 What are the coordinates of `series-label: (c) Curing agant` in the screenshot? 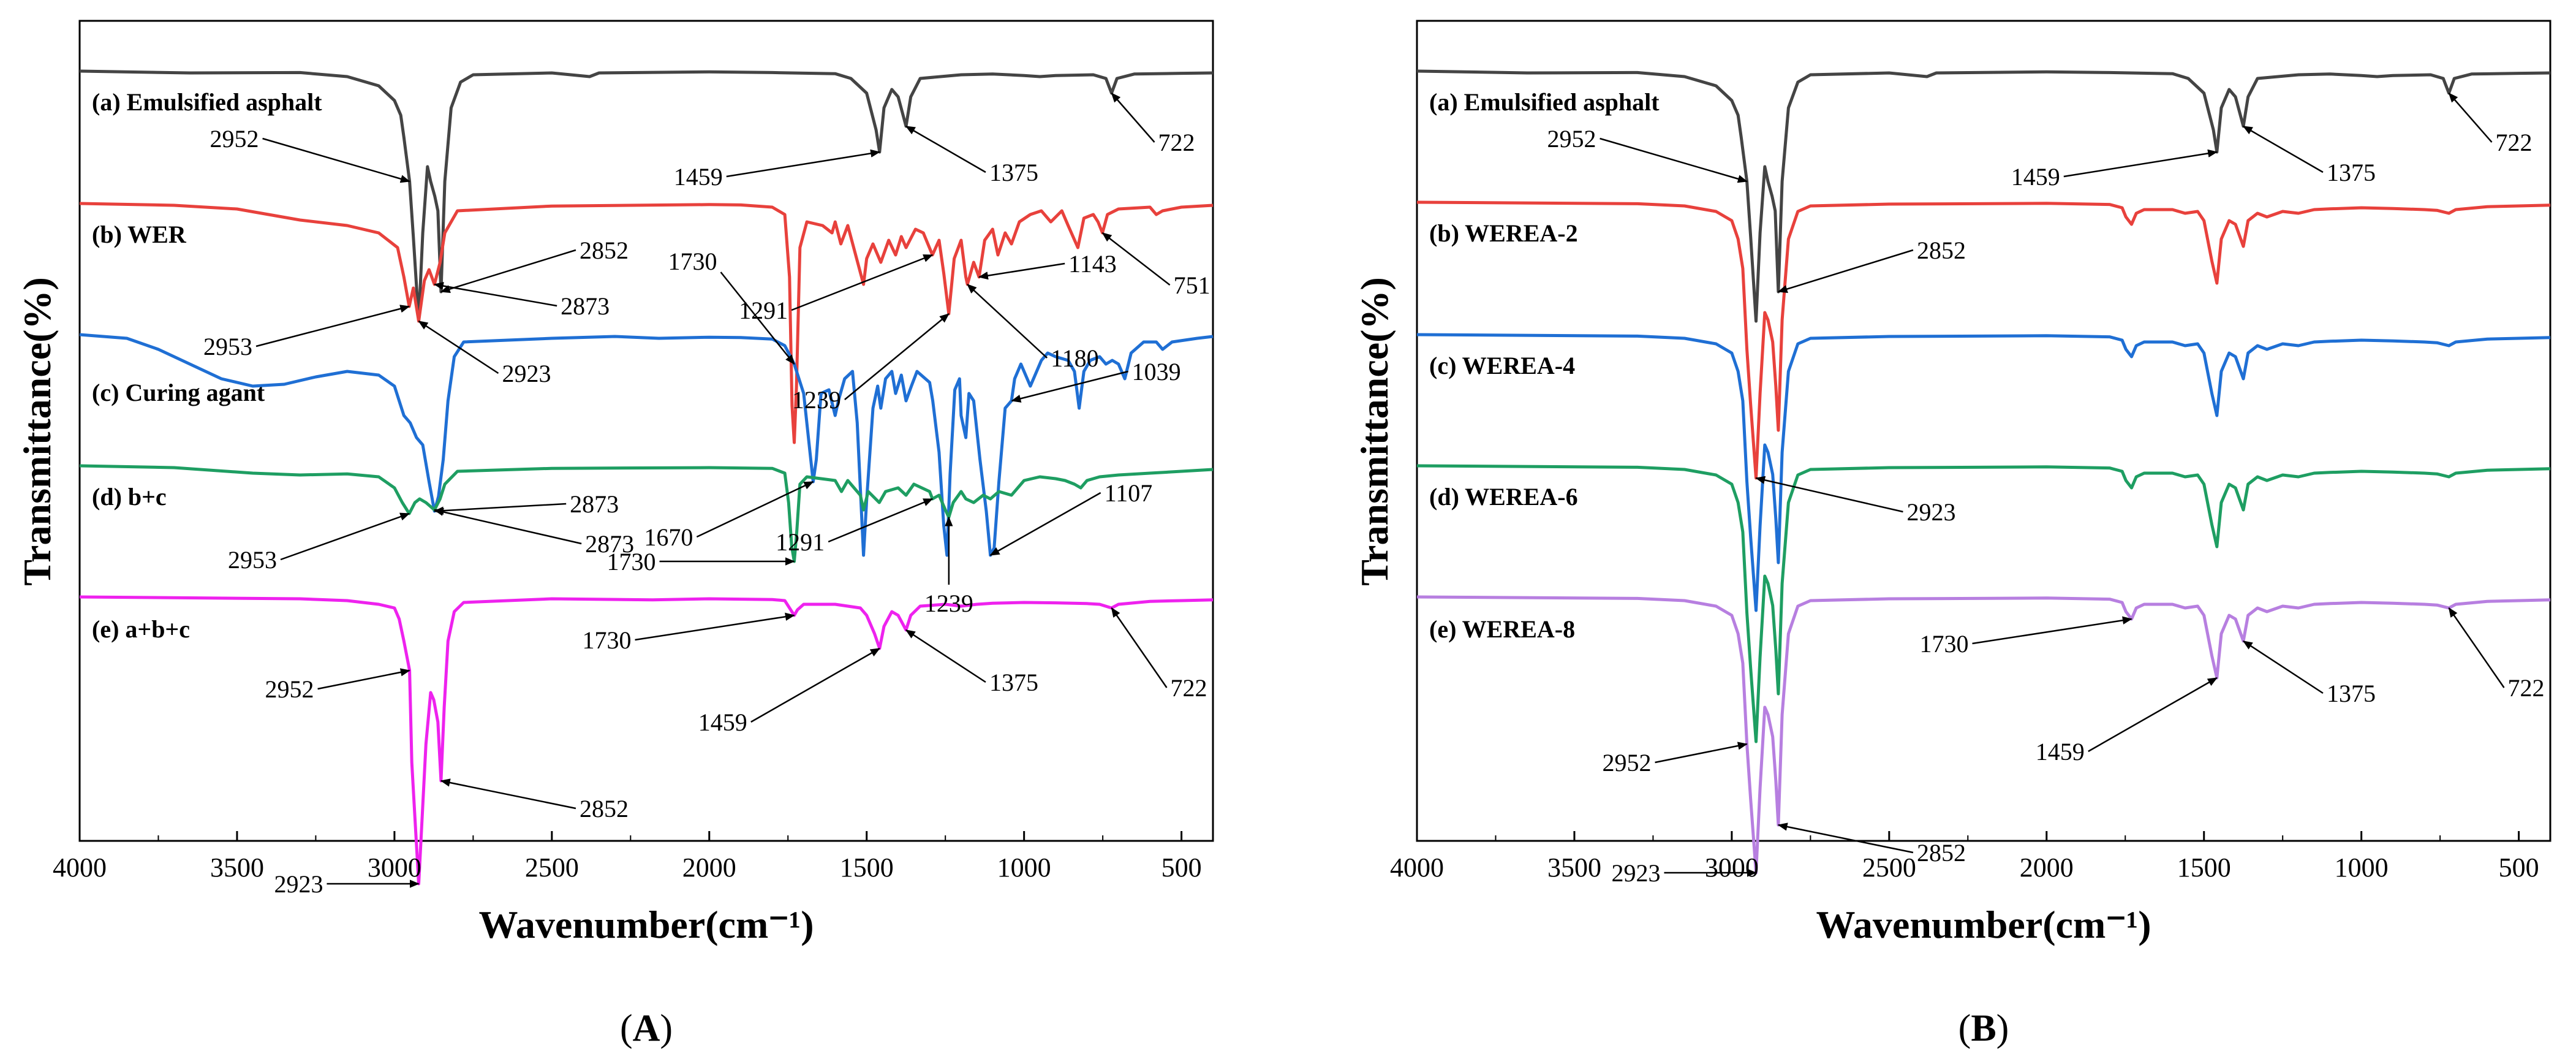 It's located at (178, 392).